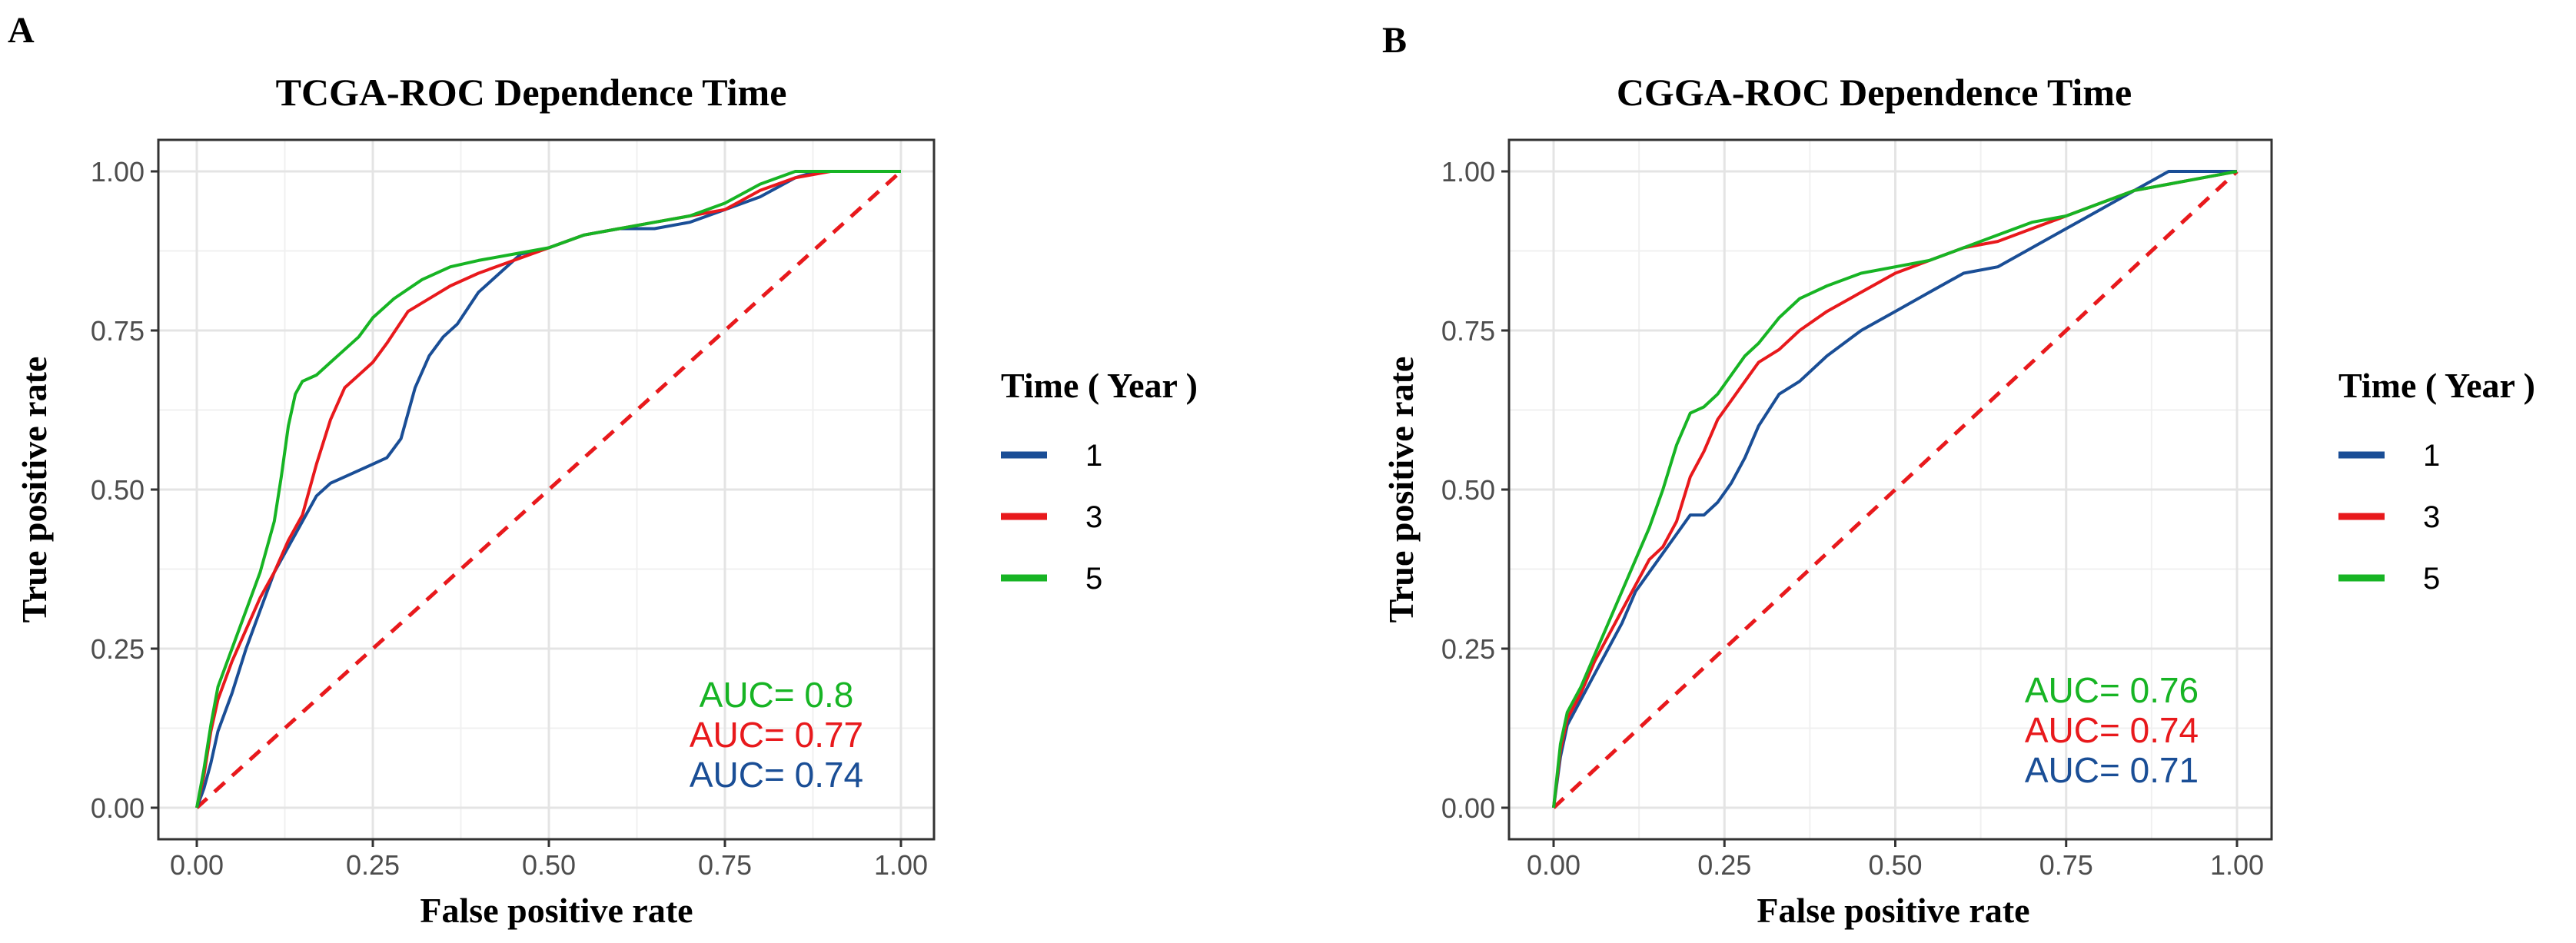 Image resolution: width=2576 pixels, height=943 pixels. Describe the element at coordinates (531, 92) in the screenshot. I see `chart-title-a: TCGA-ROC Dependence Time` at that location.